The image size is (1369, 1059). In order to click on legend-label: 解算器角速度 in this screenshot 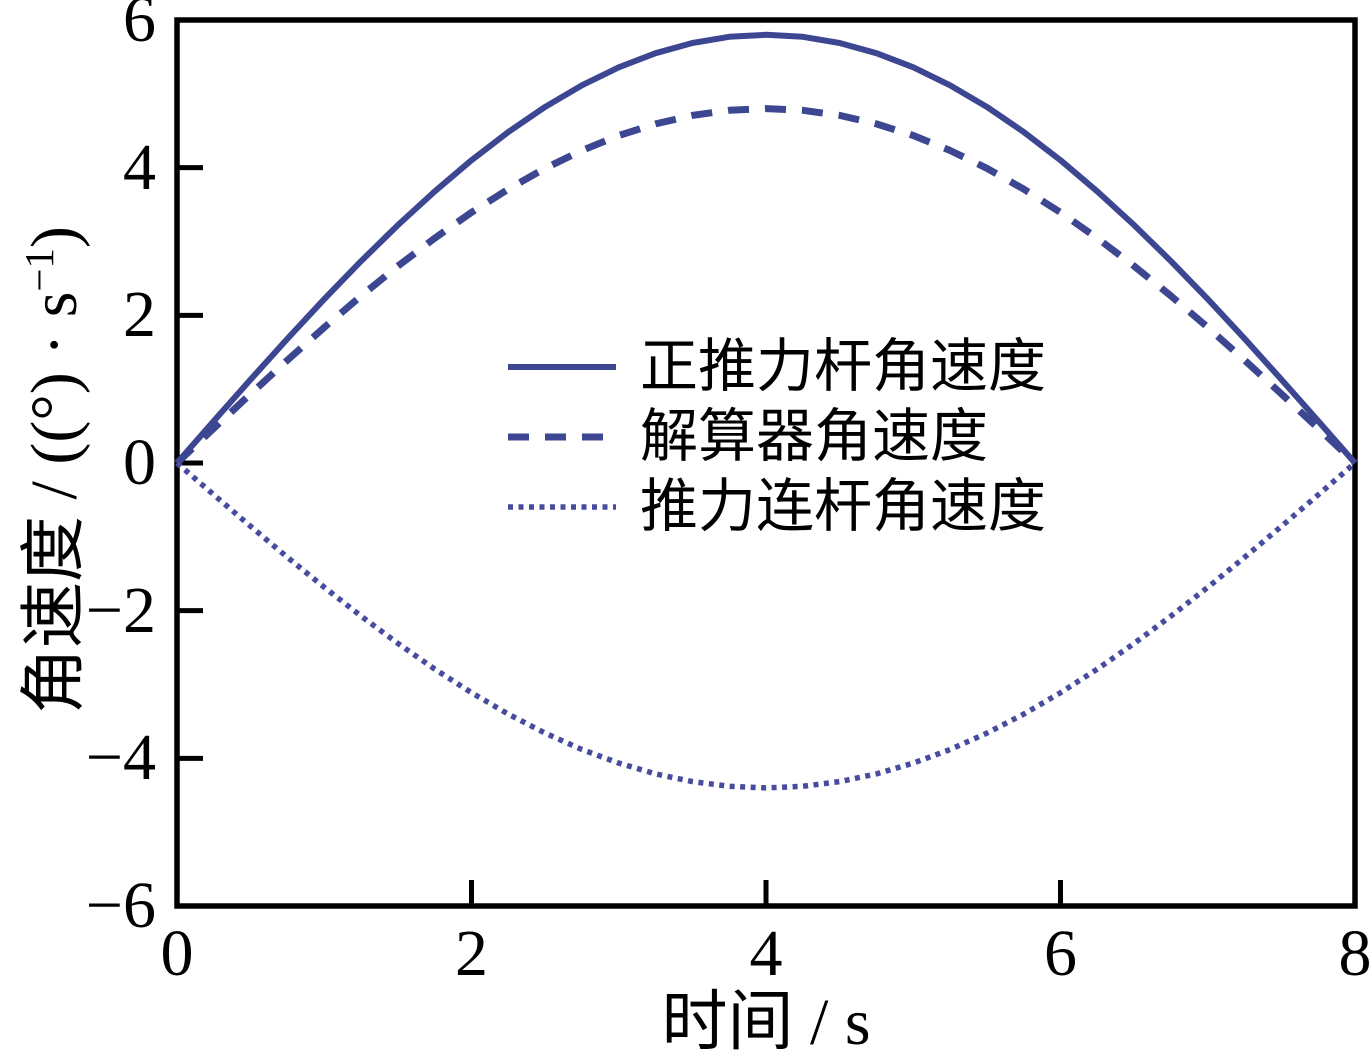, I will do `click(814, 436)`.